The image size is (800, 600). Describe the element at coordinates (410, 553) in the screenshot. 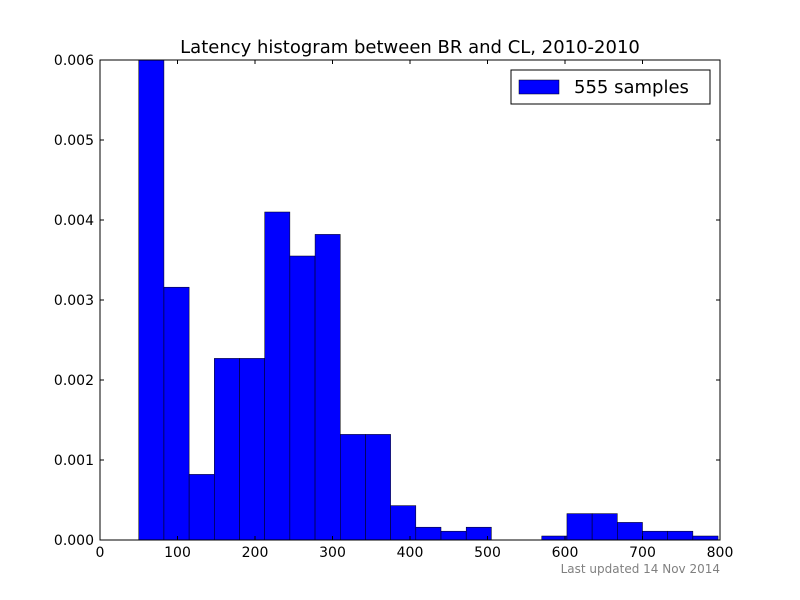

I see `x-tick-label: 400` at that location.